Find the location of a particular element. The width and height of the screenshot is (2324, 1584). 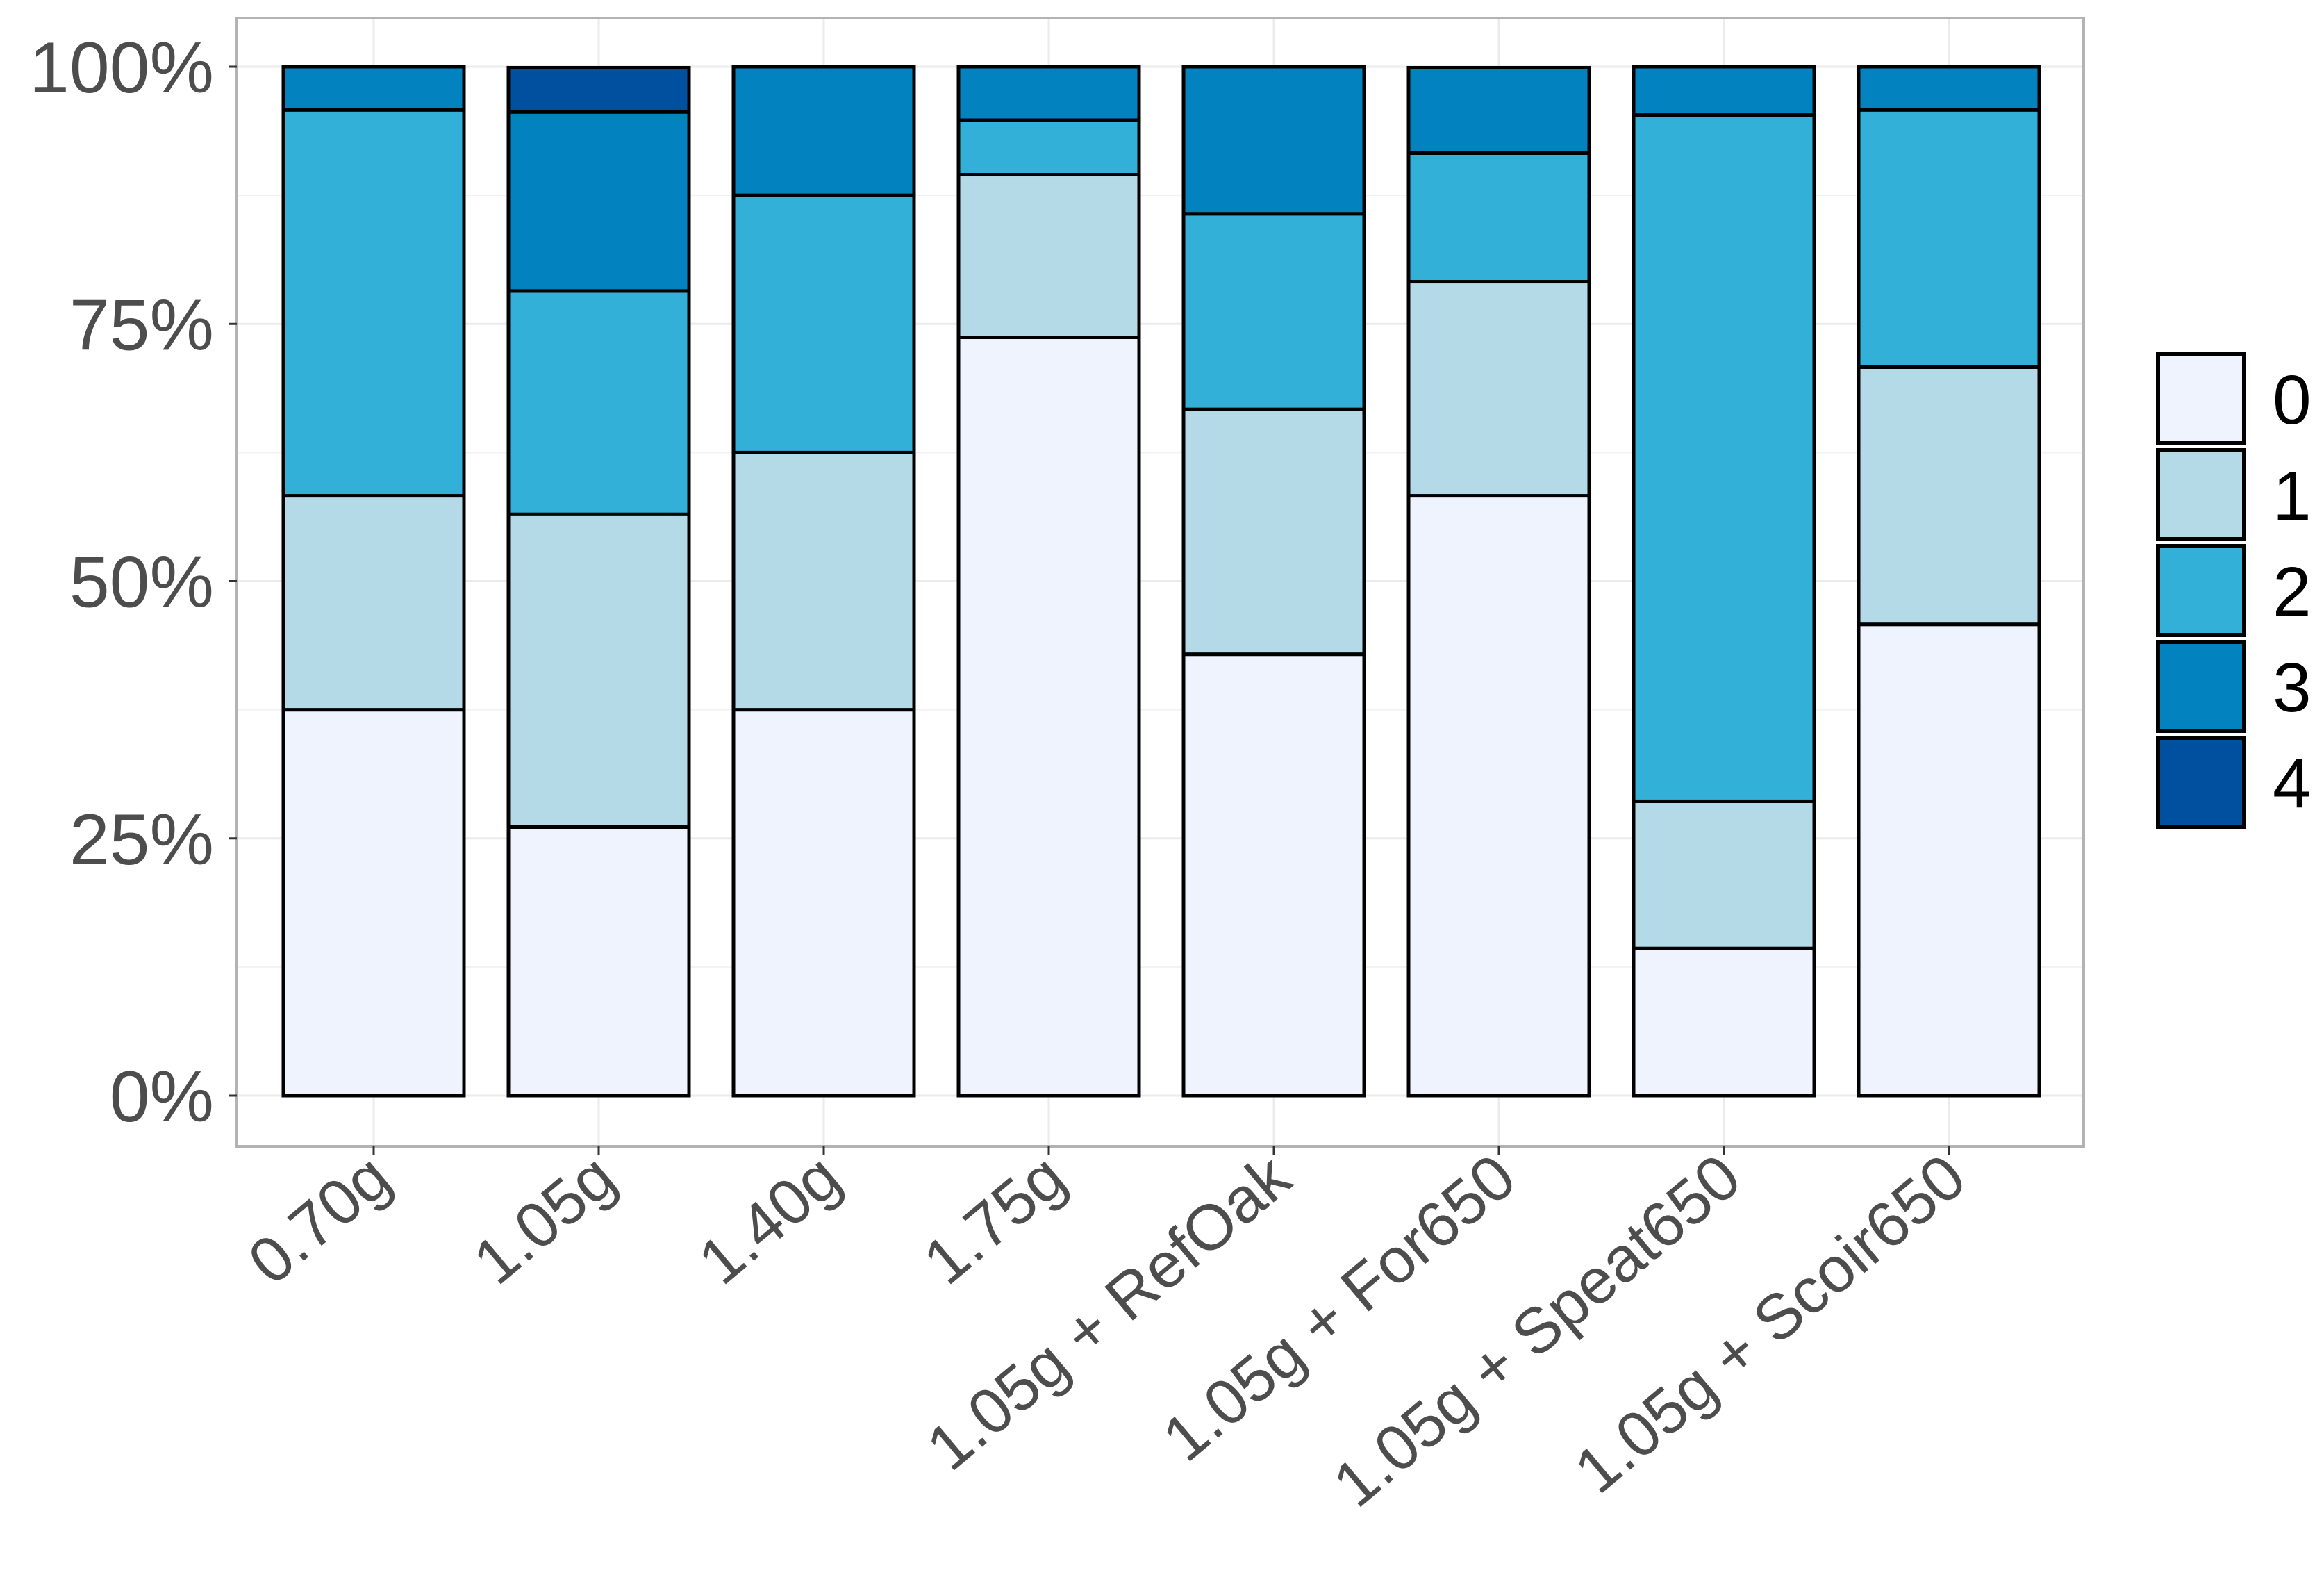

legend-label: 1 is located at coordinates (2292, 496).